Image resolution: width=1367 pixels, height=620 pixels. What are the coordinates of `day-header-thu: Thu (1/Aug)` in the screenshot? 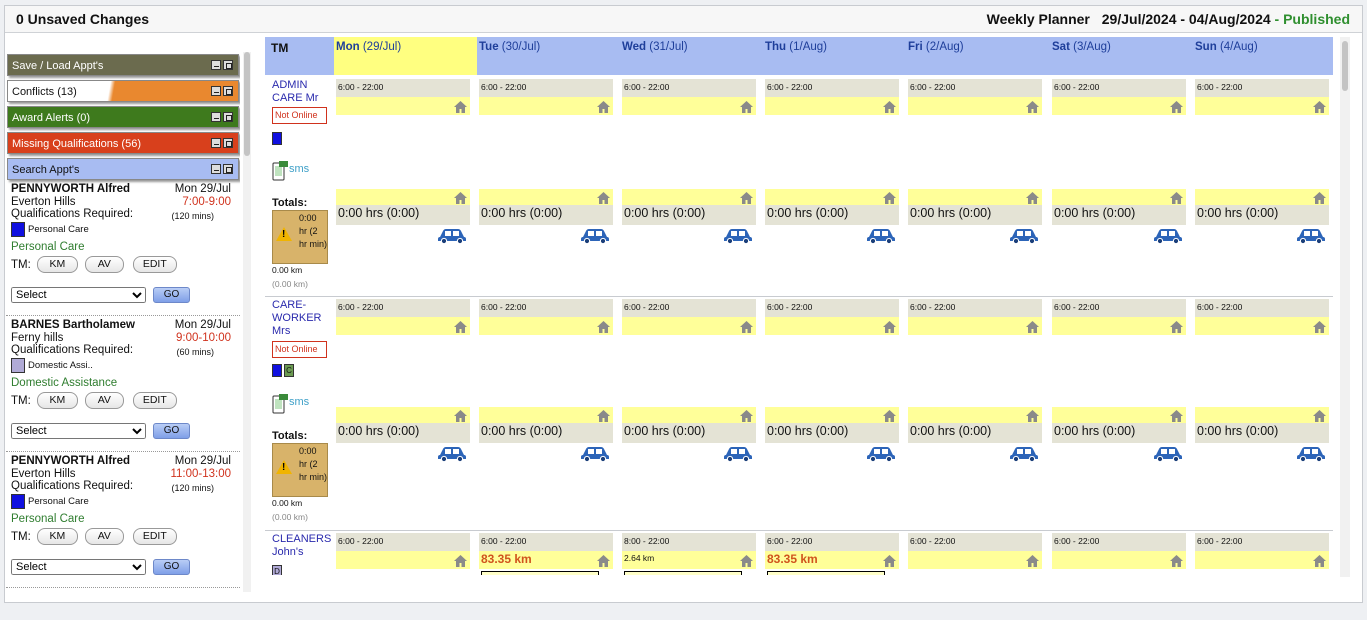 It's located at (833, 56).